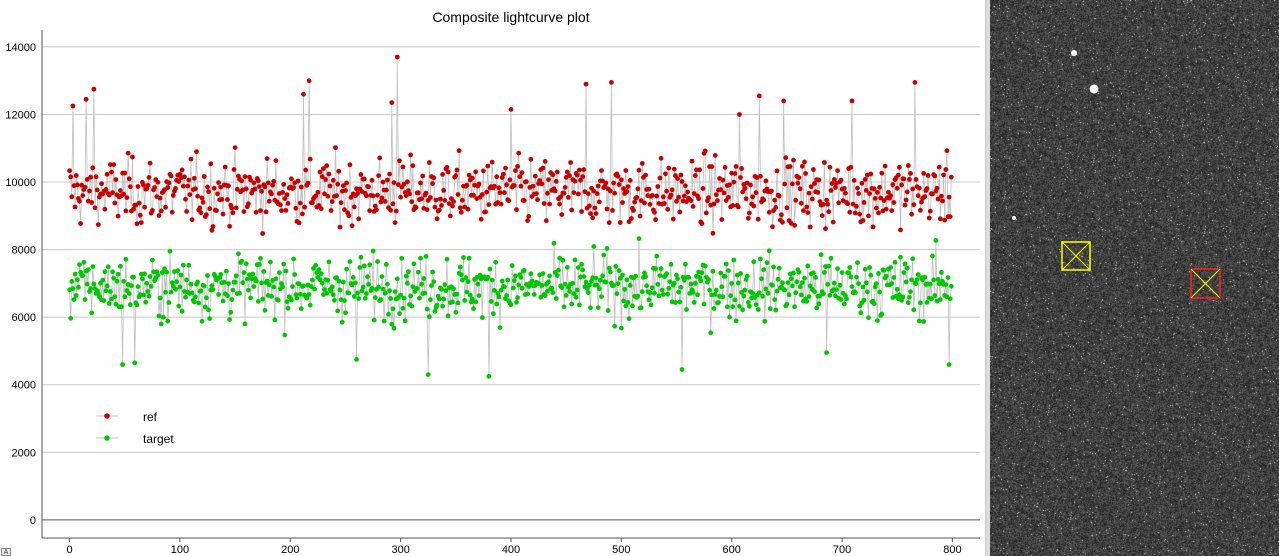  What do you see at coordinates (1205, 283) in the screenshot?
I see `reference-star-marker` at bounding box center [1205, 283].